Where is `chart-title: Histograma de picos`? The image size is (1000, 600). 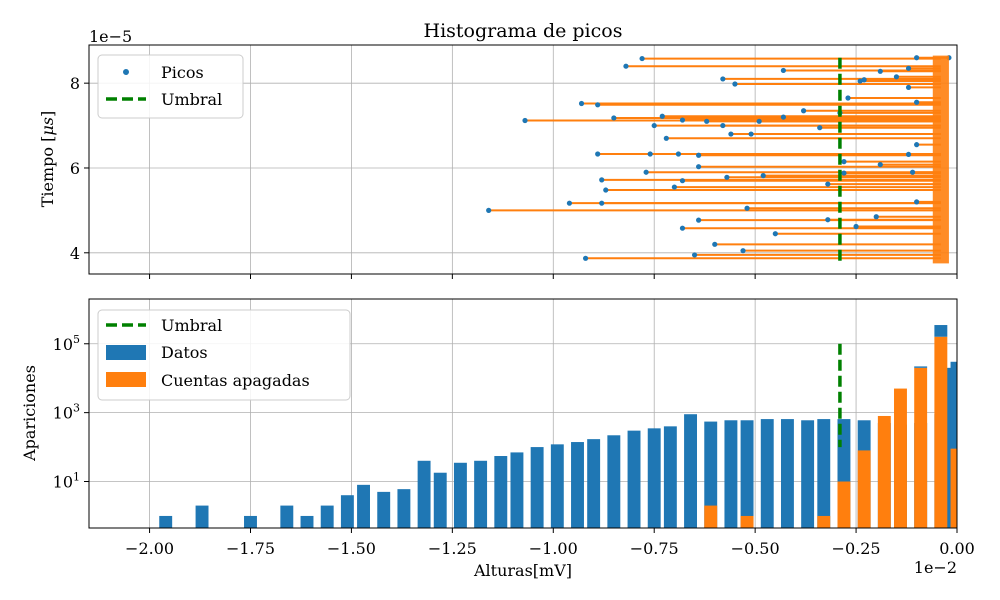
chart-title: Histograma de picos is located at coordinates (523, 31).